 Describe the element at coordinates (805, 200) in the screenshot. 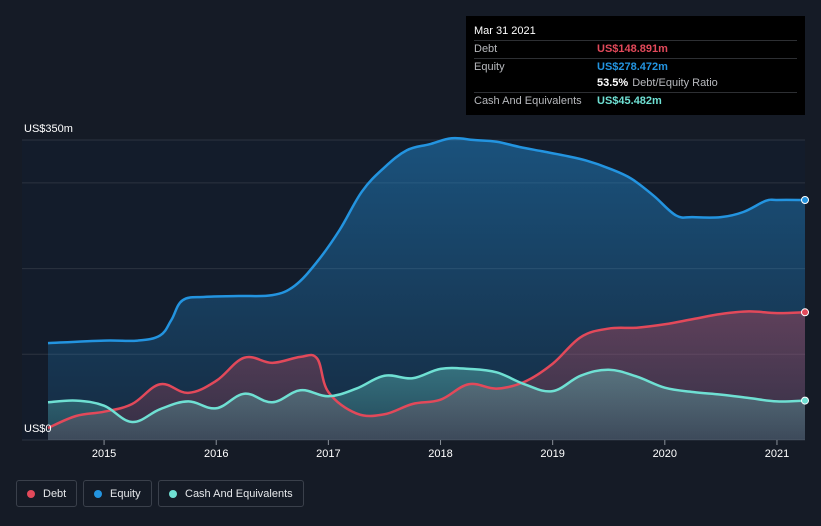

I see `equity-endpoint` at that location.